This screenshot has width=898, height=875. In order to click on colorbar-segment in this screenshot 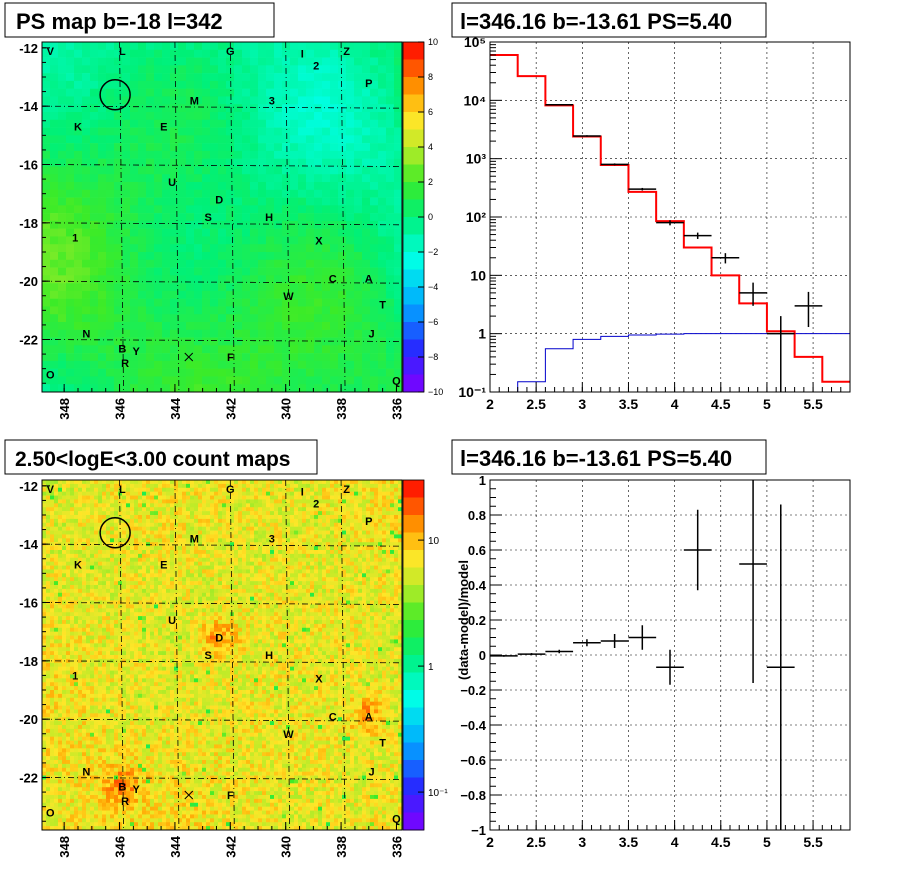, I will do `click(413, 278)`.